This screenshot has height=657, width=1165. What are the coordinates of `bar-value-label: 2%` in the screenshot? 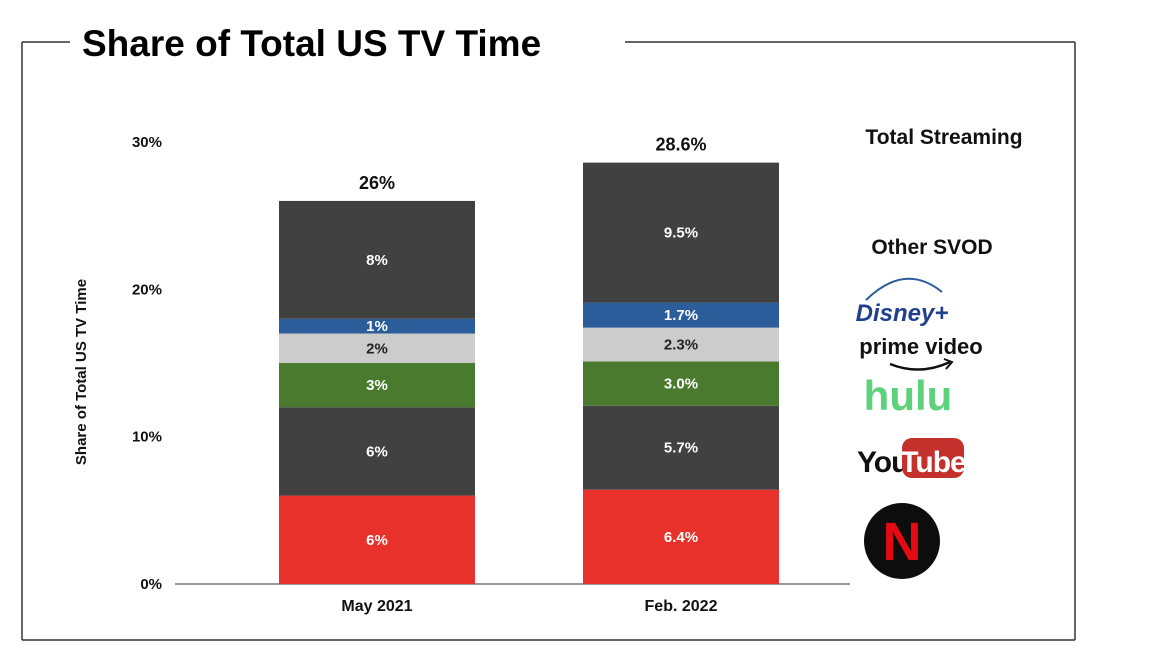 It's located at (377, 348).